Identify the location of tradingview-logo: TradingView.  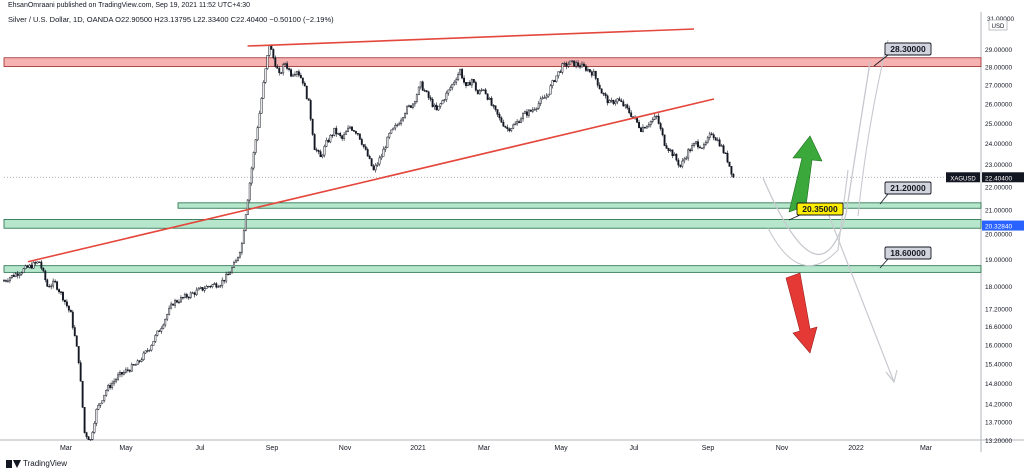
(36, 463).